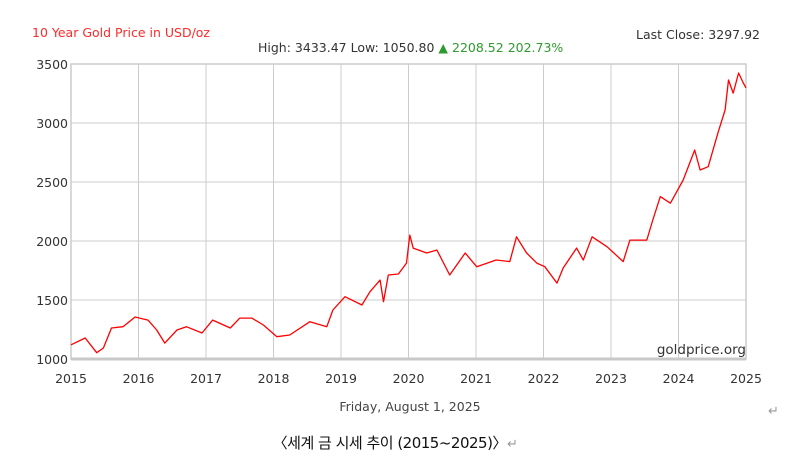 The width and height of the screenshot is (812, 471). What do you see at coordinates (443, 47) in the screenshot?
I see `triangle-up-icon: ▲` at bounding box center [443, 47].